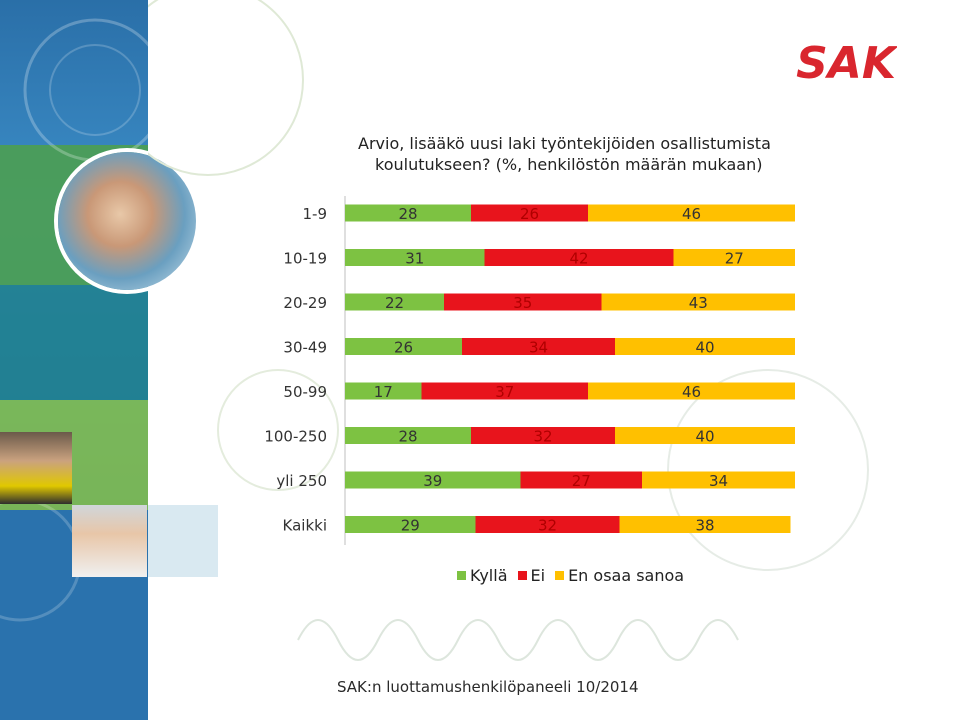  I want to click on data-label: 17, so click(383, 392).